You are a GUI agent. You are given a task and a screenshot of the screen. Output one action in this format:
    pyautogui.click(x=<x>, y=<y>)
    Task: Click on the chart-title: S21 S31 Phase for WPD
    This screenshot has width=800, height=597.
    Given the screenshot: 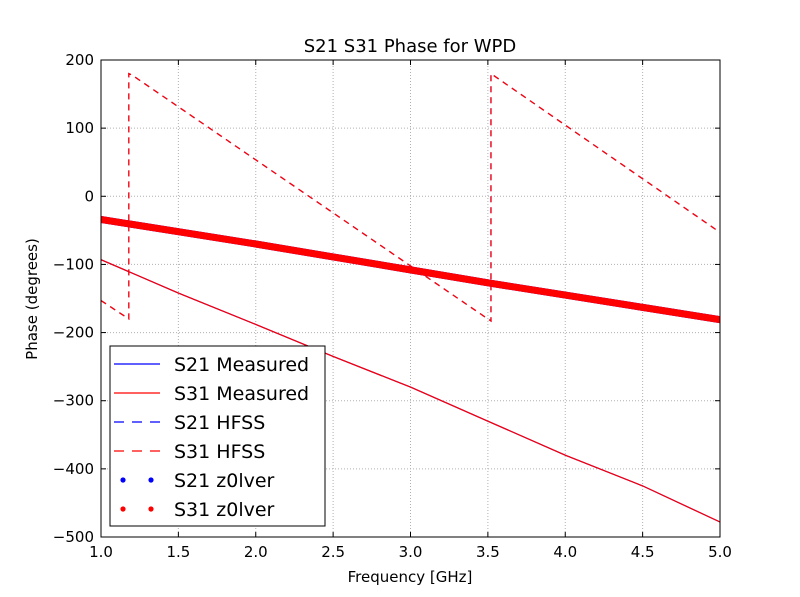 What is the action you would take?
    pyautogui.click(x=410, y=46)
    